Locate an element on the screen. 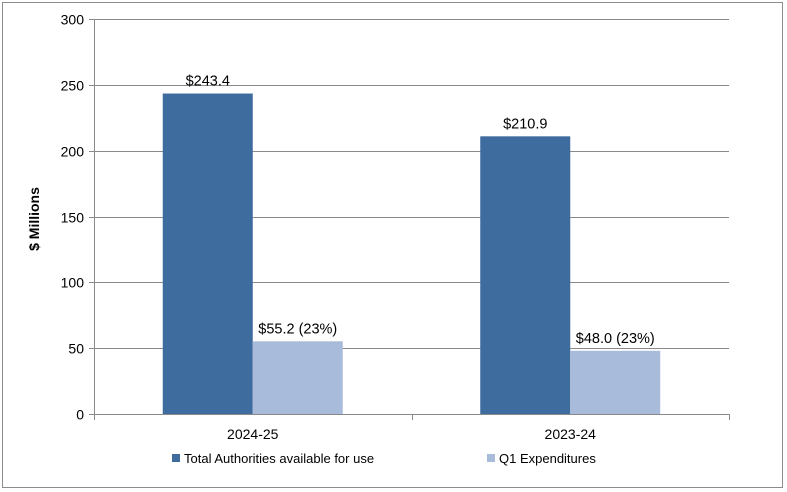 Image resolution: width=787 pixels, height=492 pixels. y-tick-label: 0 is located at coordinates (80, 415).